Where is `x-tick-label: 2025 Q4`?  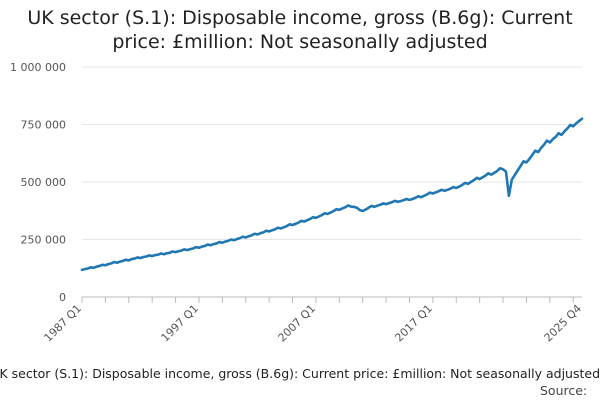 x-tick-label: 2025 Q4 is located at coordinates (563, 323).